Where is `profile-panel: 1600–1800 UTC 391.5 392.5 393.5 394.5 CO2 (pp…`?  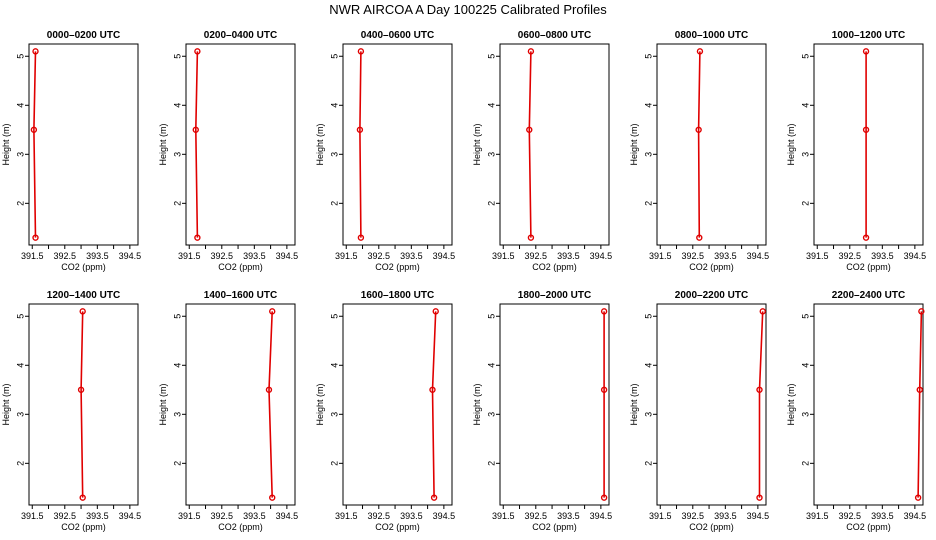
profile-panel: 1600–1800 UTC 391.5 392.5 393.5 394.5 CO2 (pp… is located at coordinates (385, 411).